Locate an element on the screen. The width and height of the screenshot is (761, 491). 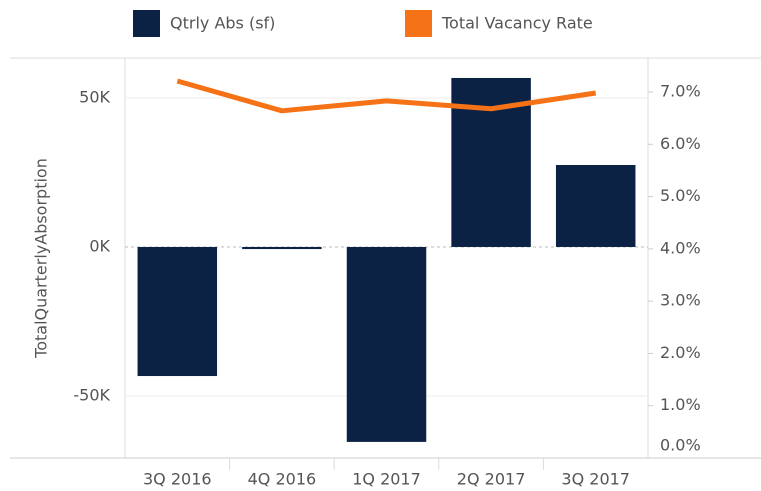
y2-tick-label: 3.0% is located at coordinates (680, 300).